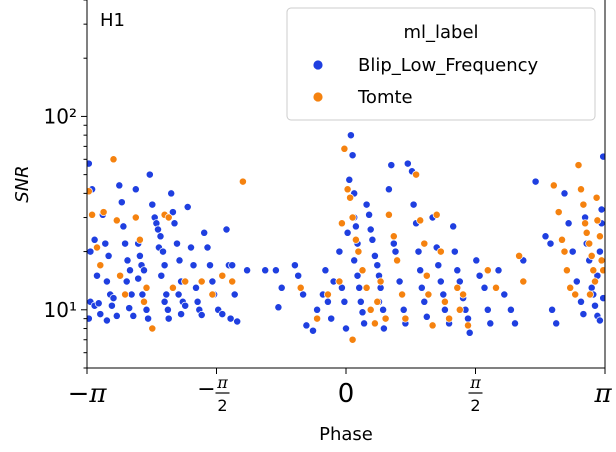  Describe the element at coordinates (222, 405) in the screenshot. I see `svg-text: 2` at that location.